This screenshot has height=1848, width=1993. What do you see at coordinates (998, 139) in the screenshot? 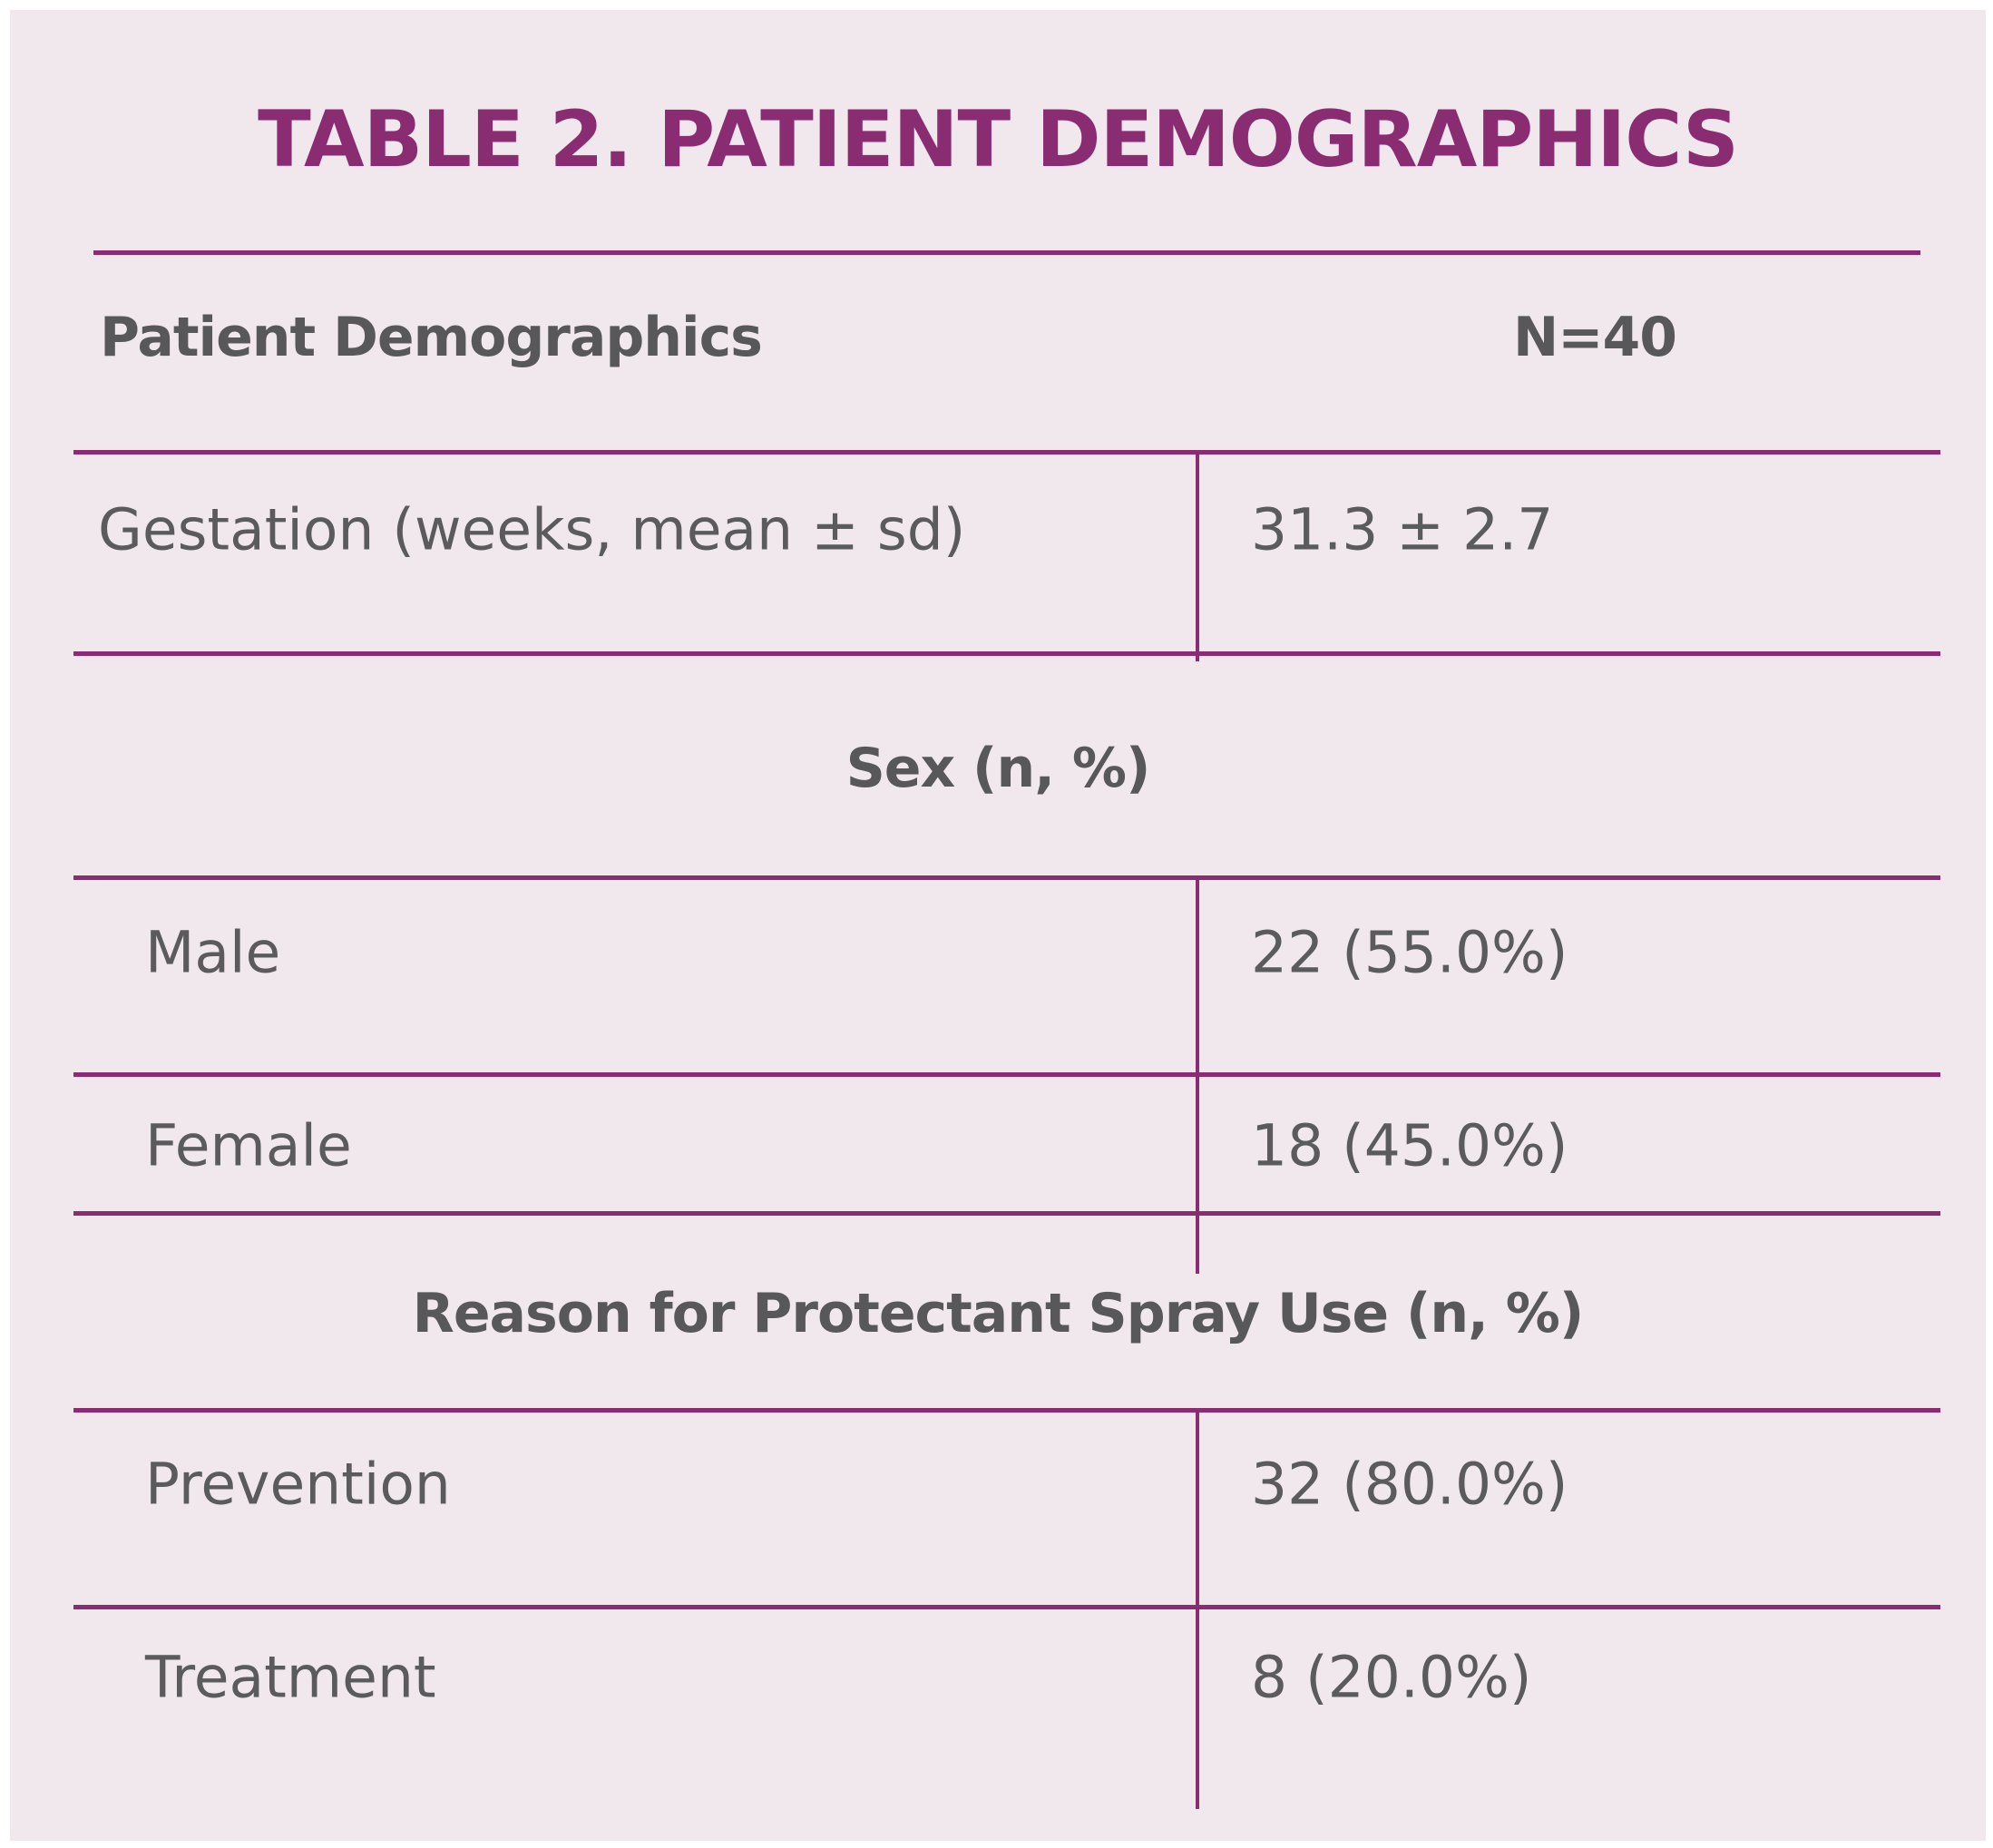
I see `table-title: TABLE 2. PATIENT DEMOGRAPHICS` at bounding box center [998, 139].